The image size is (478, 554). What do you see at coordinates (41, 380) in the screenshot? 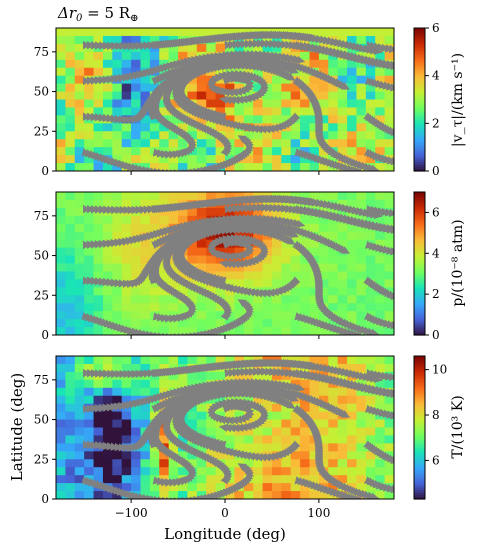
I see `y-tick-label: 75` at bounding box center [41, 380].